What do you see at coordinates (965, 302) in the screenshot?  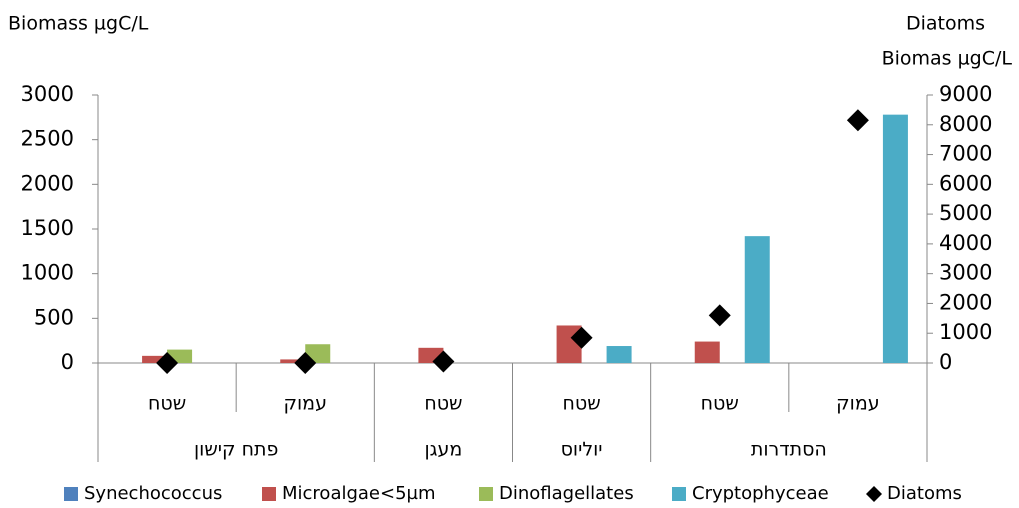 I see `y2-tick-label: 2000` at bounding box center [965, 302].